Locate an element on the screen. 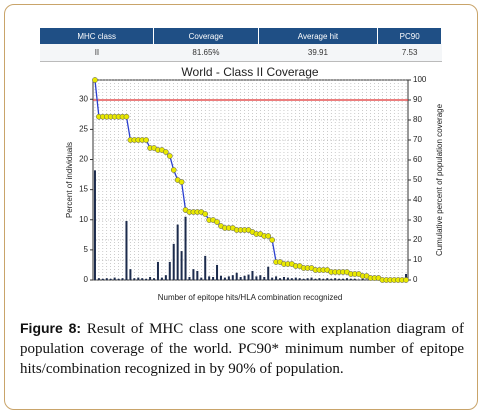 Image resolution: width=484 pixels, height=416 pixels. y2-tick-label: 70 is located at coordinates (417, 139).